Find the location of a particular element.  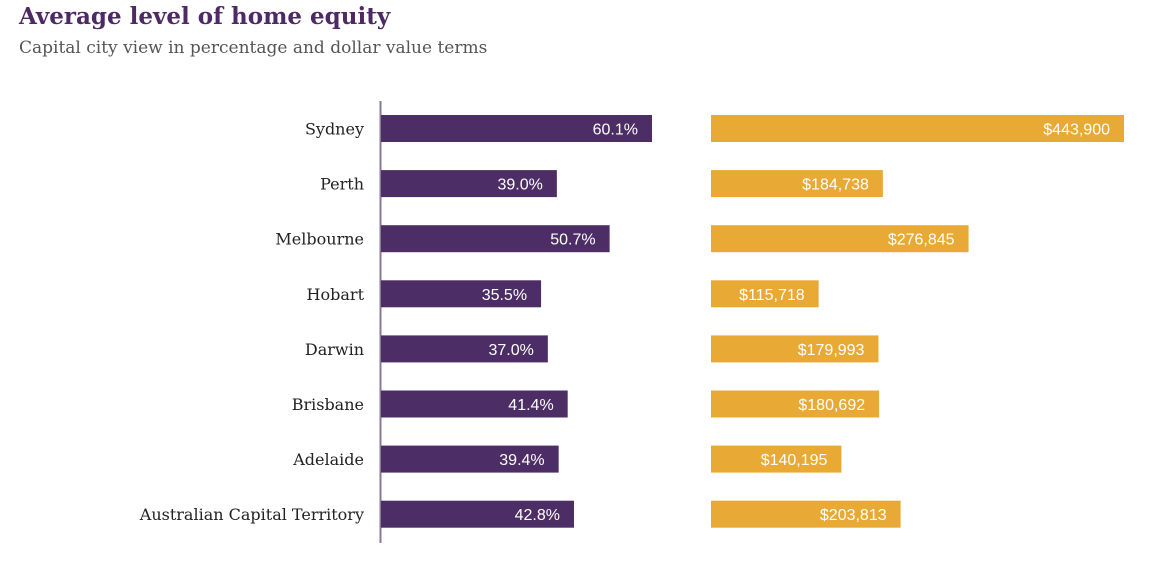

category-label-australian-capital-territory: Australian Capital Territory is located at coordinates (251, 514).